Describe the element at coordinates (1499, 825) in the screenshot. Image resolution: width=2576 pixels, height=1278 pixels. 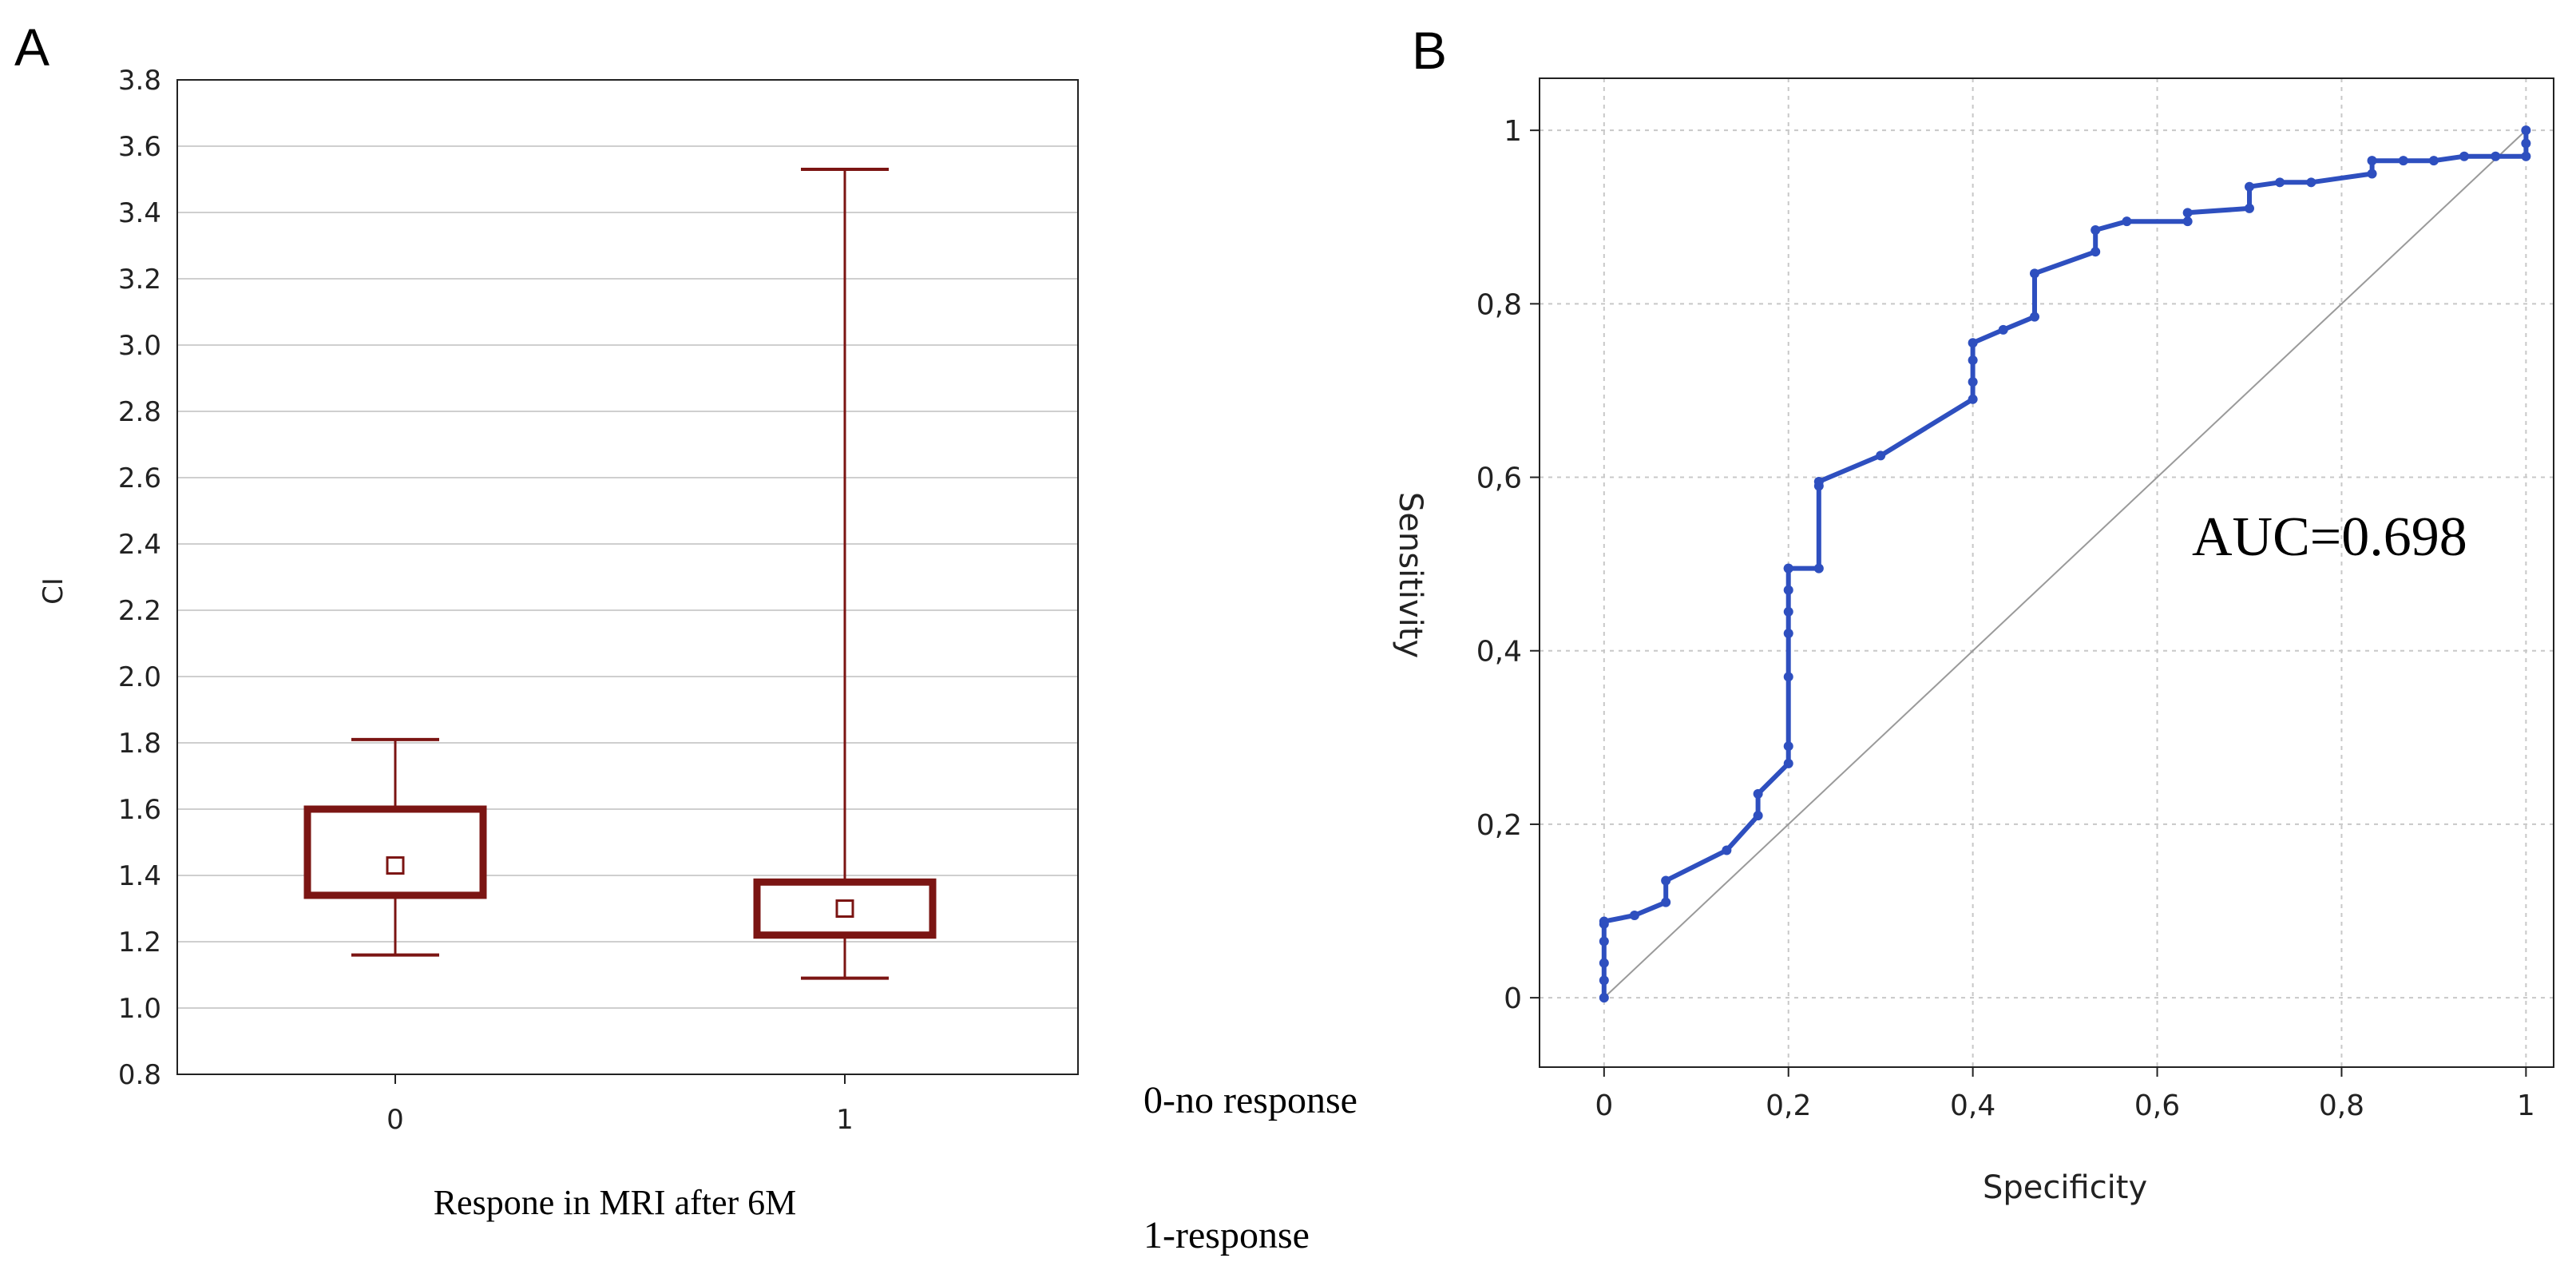
I see `b-y-tick-label: 0,2` at that location.